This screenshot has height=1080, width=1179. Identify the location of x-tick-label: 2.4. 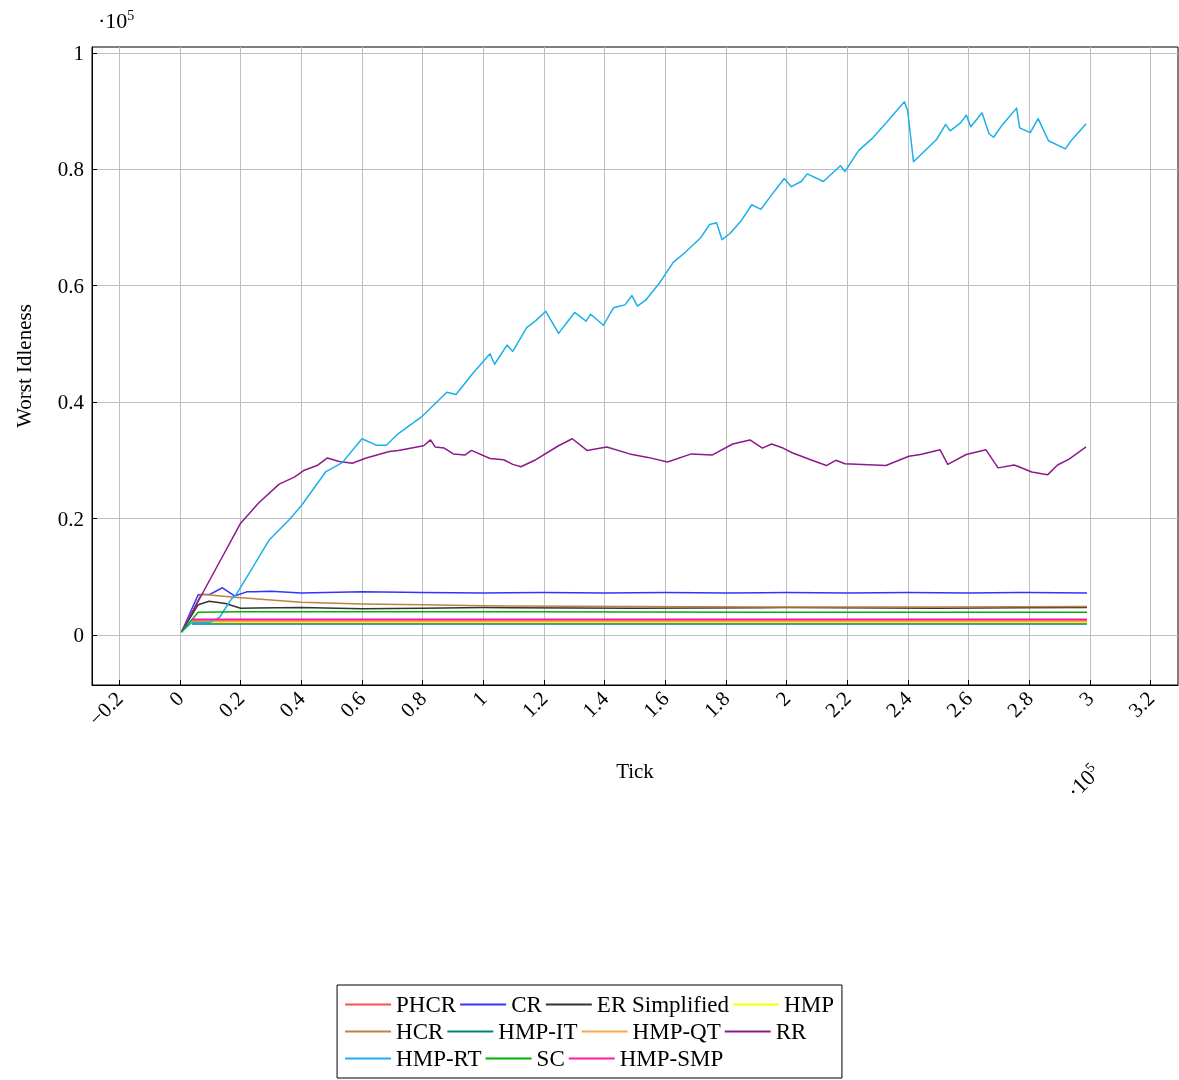
(898, 704).